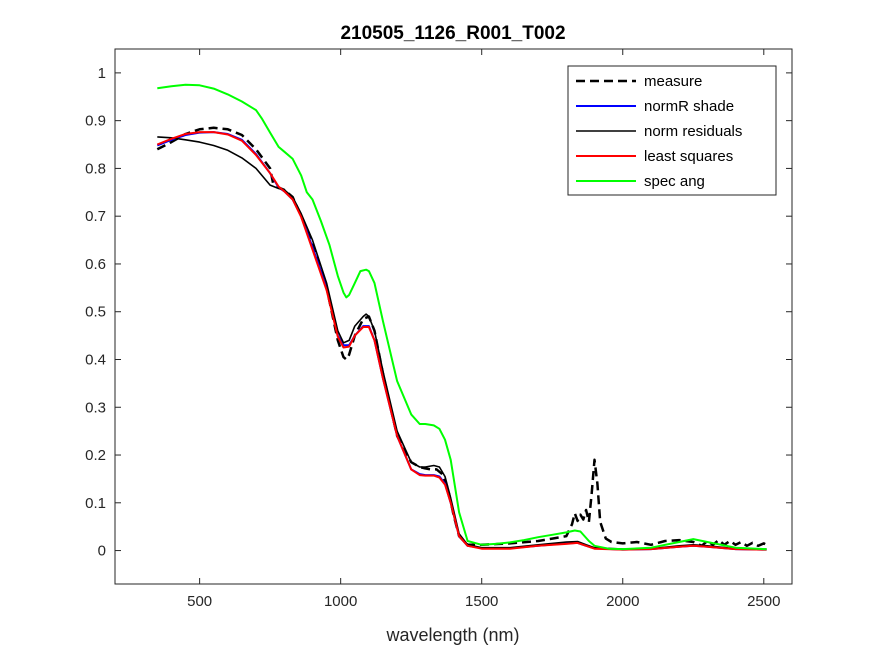  What do you see at coordinates (452, 33) in the screenshot?
I see `chart-title: 210505_1126_R001_T002` at bounding box center [452, 33].